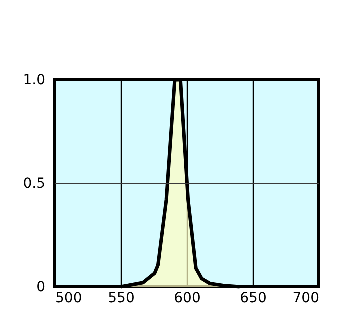  What do you see at coordinates (34, 184) in the screenshot?
I see `y-tick-label: 0.5` at bounding box center [34, 184].